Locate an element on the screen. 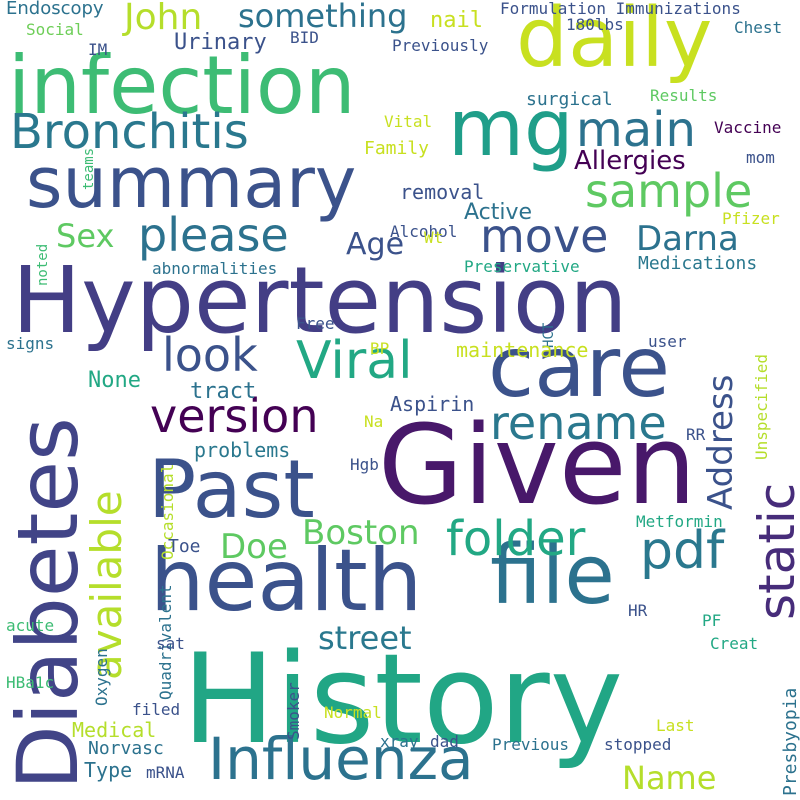 This screenshot has height=800, width=800. word-abnormalities: abnormalities is located at coordinates (215, 268).